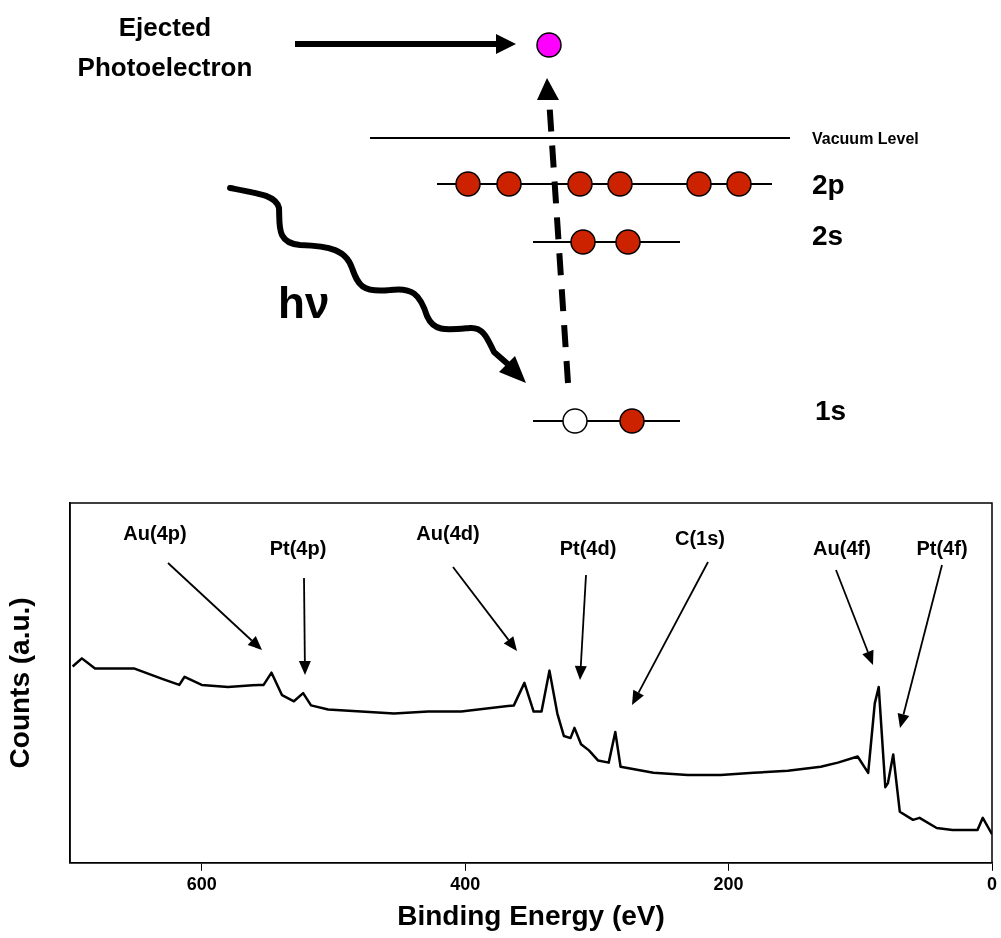 Image resolution: width=1001 pixels, height=938 pixels. What do you see at coordinates (728, 883) in the screenshot?
I see `x-tick-label: 200` at bounding box center [728, 883].